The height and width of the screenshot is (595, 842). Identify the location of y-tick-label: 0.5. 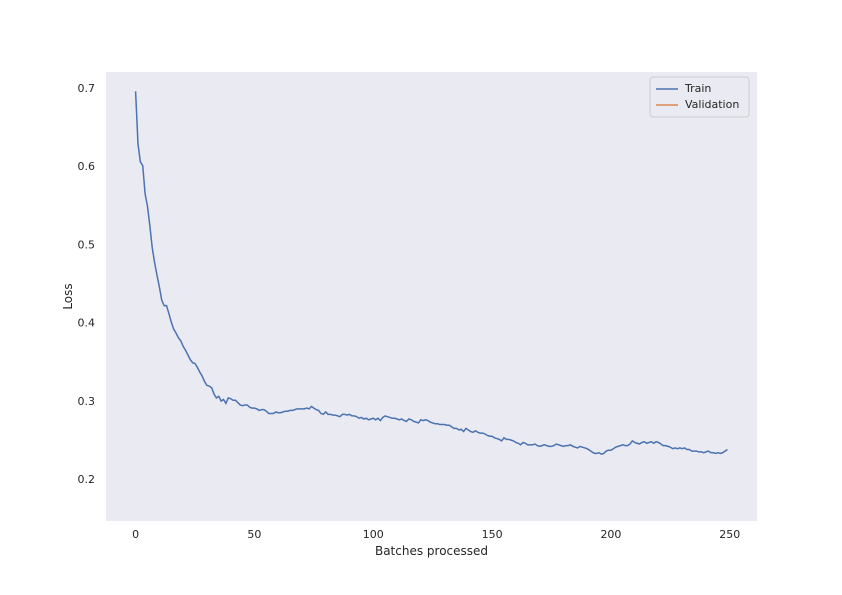
(87, 244).